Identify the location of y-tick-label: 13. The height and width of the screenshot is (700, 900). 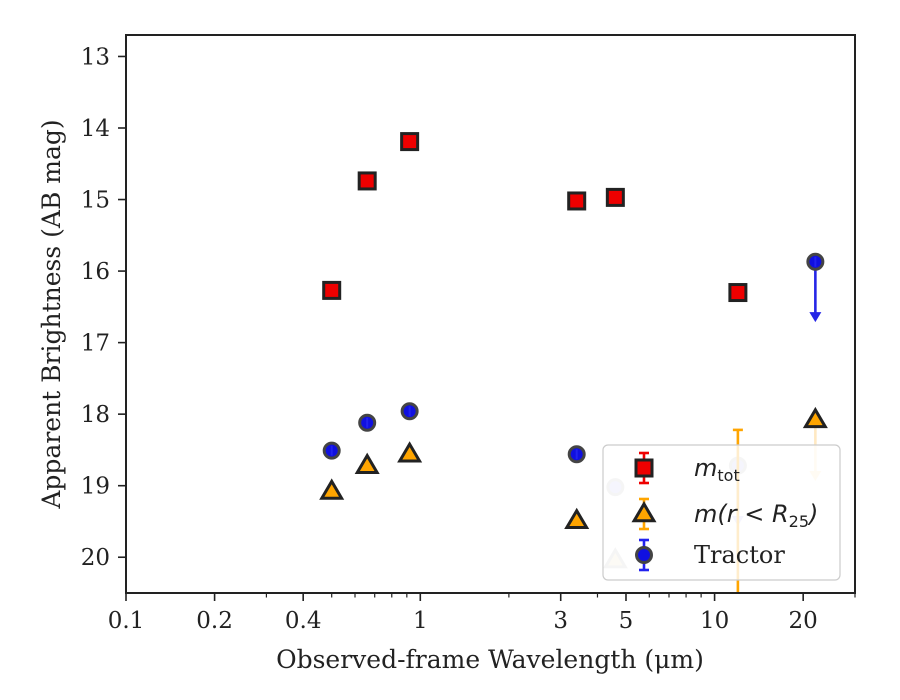
(95, 57).